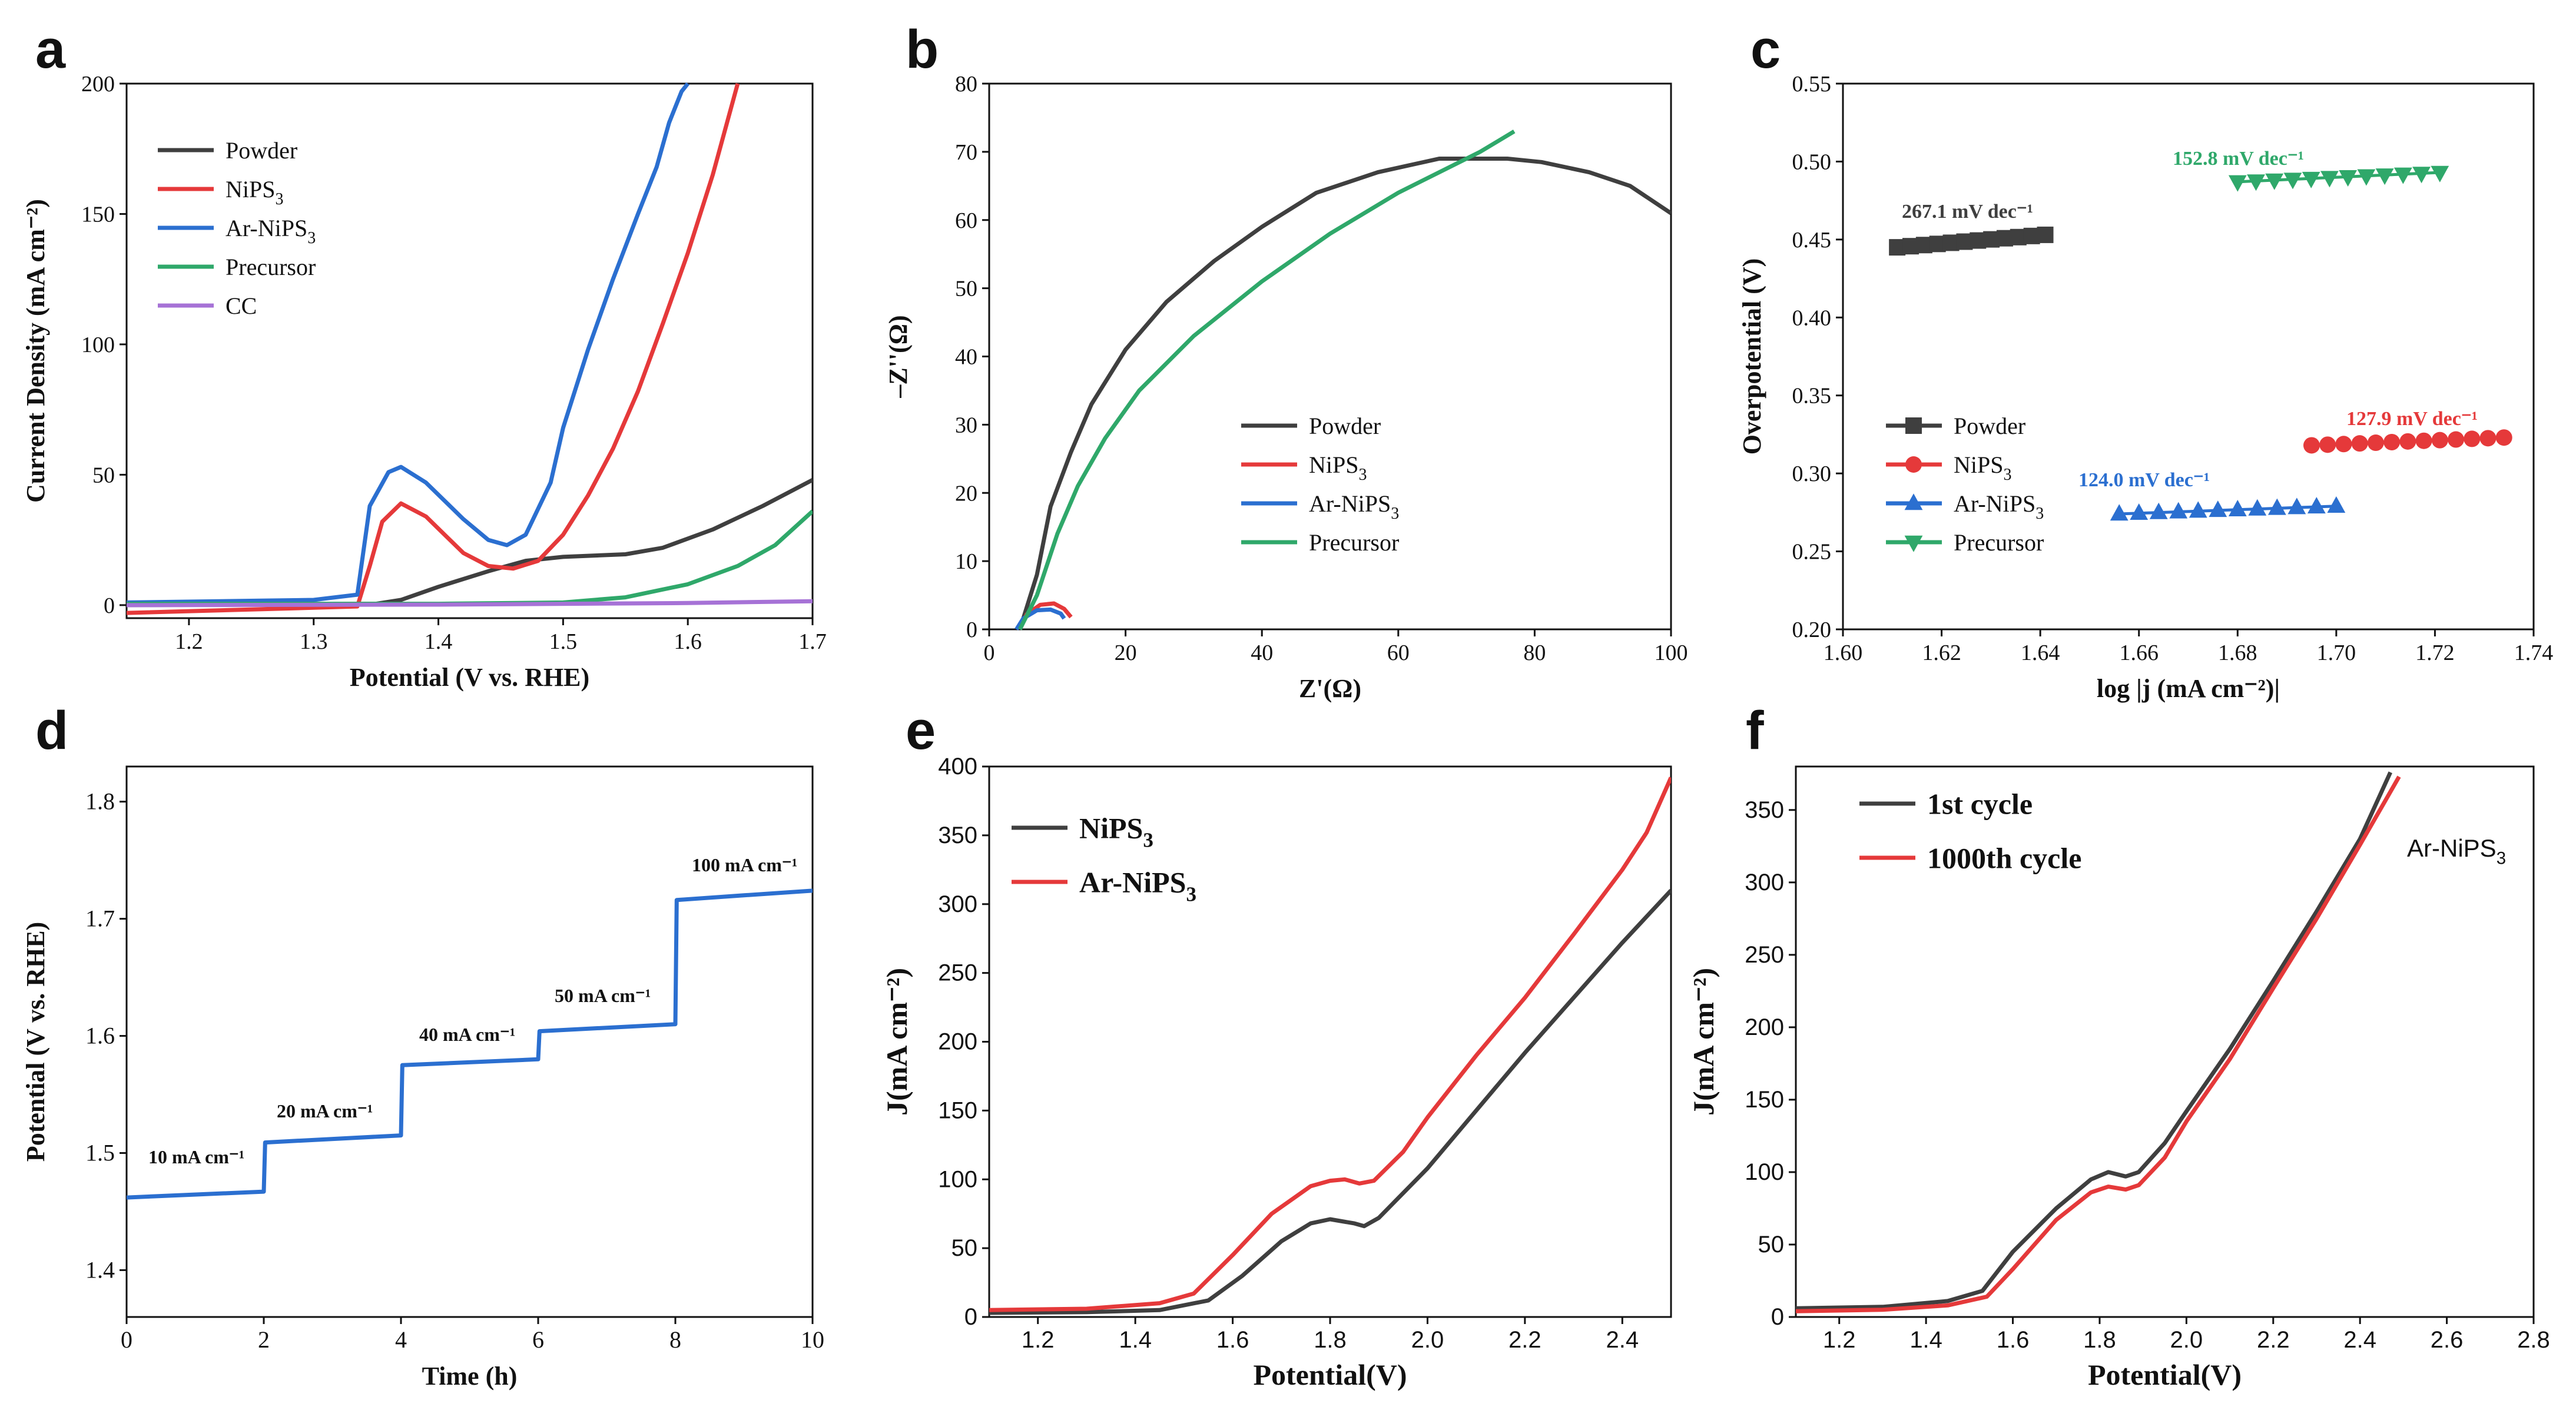 The image size is (2576, 1420). What do you see at coordinates (1104, 859) in the screenshot?
I see `legend: NiPS3 Ar-NiPS3` at bounding box center [1104, 859].